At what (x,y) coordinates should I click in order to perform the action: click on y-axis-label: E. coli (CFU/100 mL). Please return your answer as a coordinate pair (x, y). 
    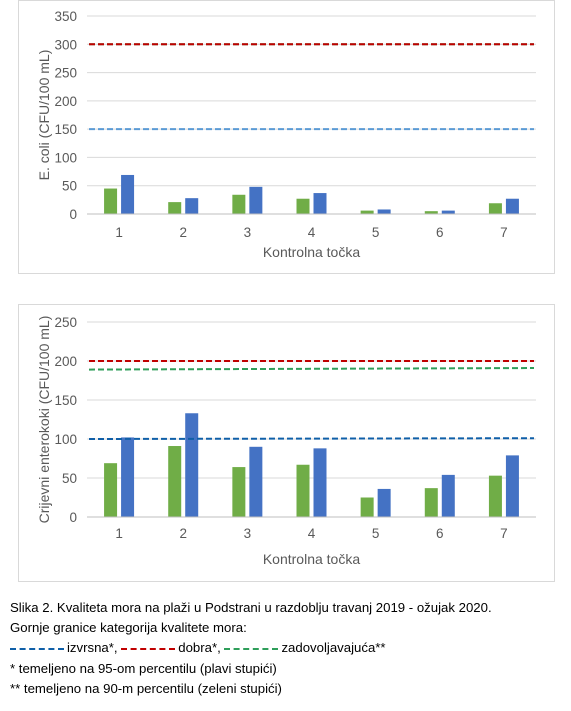
    Looking at the image, I should click on (44, 115).